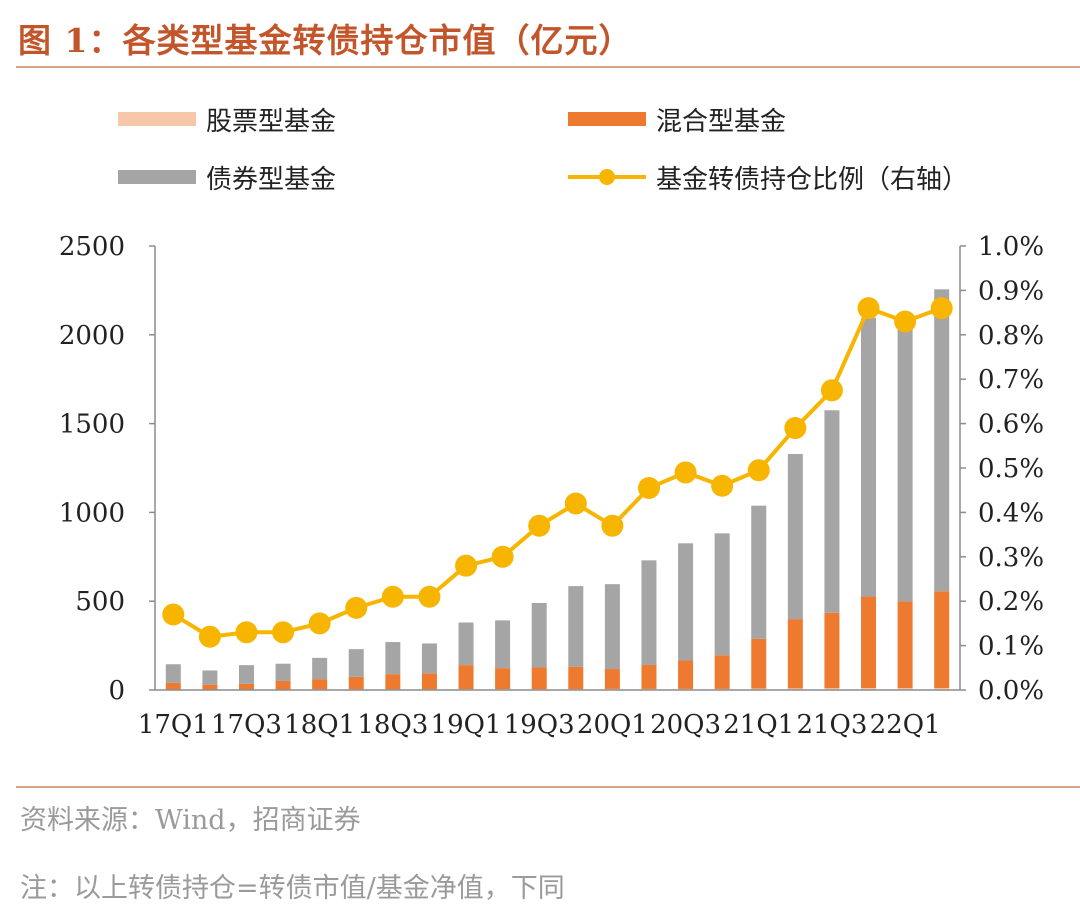 The width and height of the screenshot is (1080, 920). What do you see at coordinates (92, 513) in the screenshot?
I see `y-left-tick-label: 1000` at bounding box center [92, 513].